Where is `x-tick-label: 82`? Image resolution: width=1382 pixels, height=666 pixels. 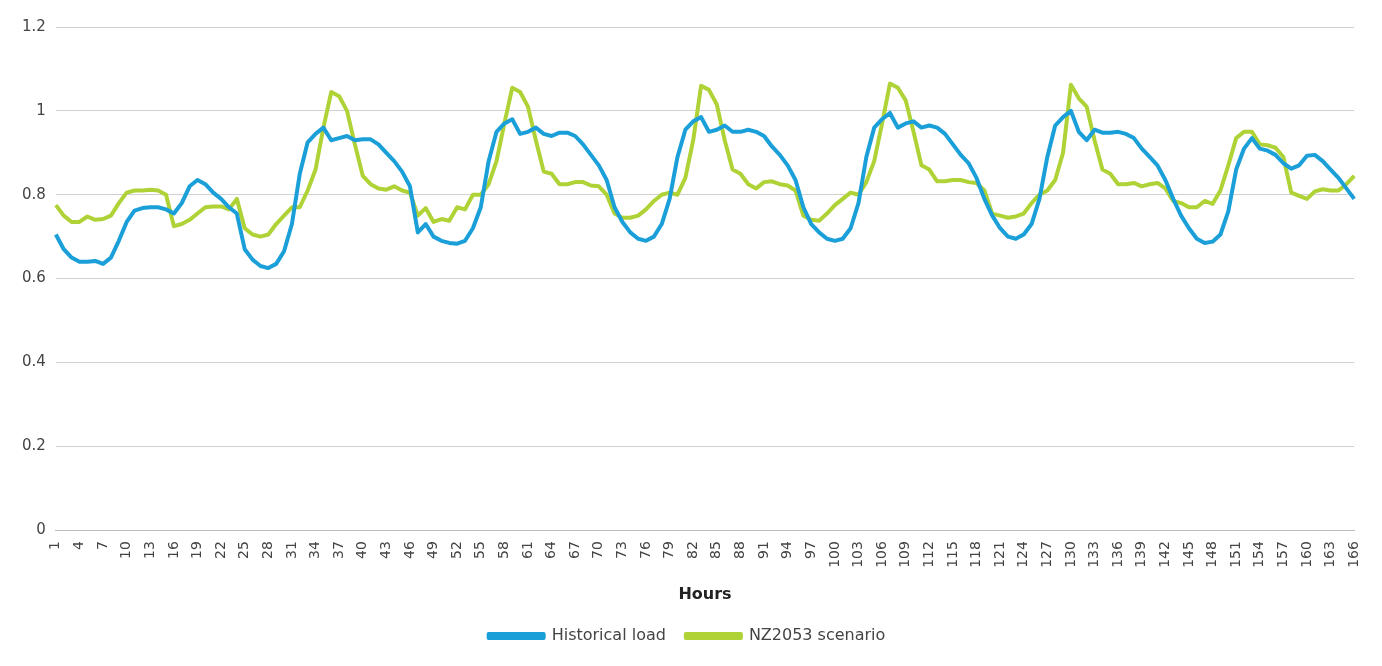 x-tick-label: 82 is located at coordinates (691, 550).